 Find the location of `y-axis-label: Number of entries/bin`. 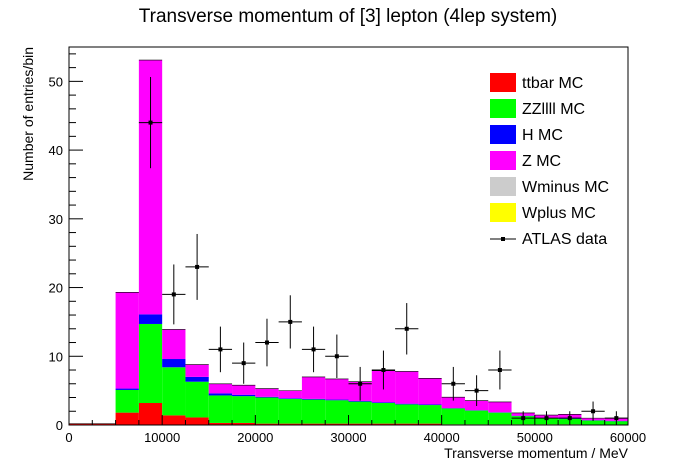

y-axis-label: Number of entries/bin is located at coordinates (28, 114).